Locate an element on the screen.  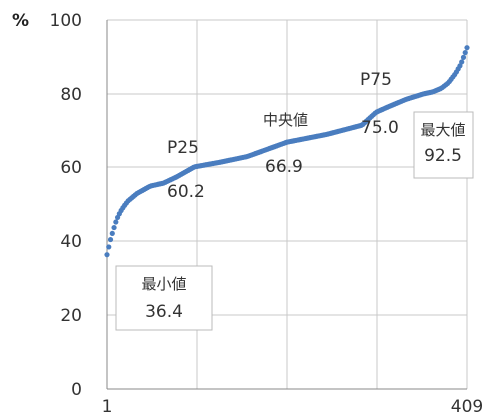
max-annotation-box: 最大値 92.5 is located at coordinates (443, 145).